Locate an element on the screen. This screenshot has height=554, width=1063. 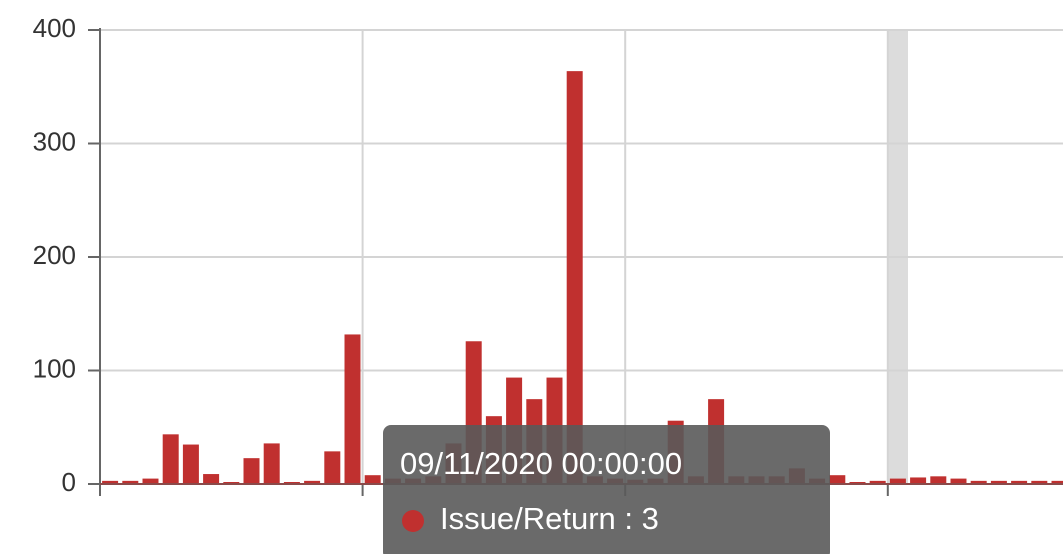
tooltip-box is located at coordinates (606, 489).